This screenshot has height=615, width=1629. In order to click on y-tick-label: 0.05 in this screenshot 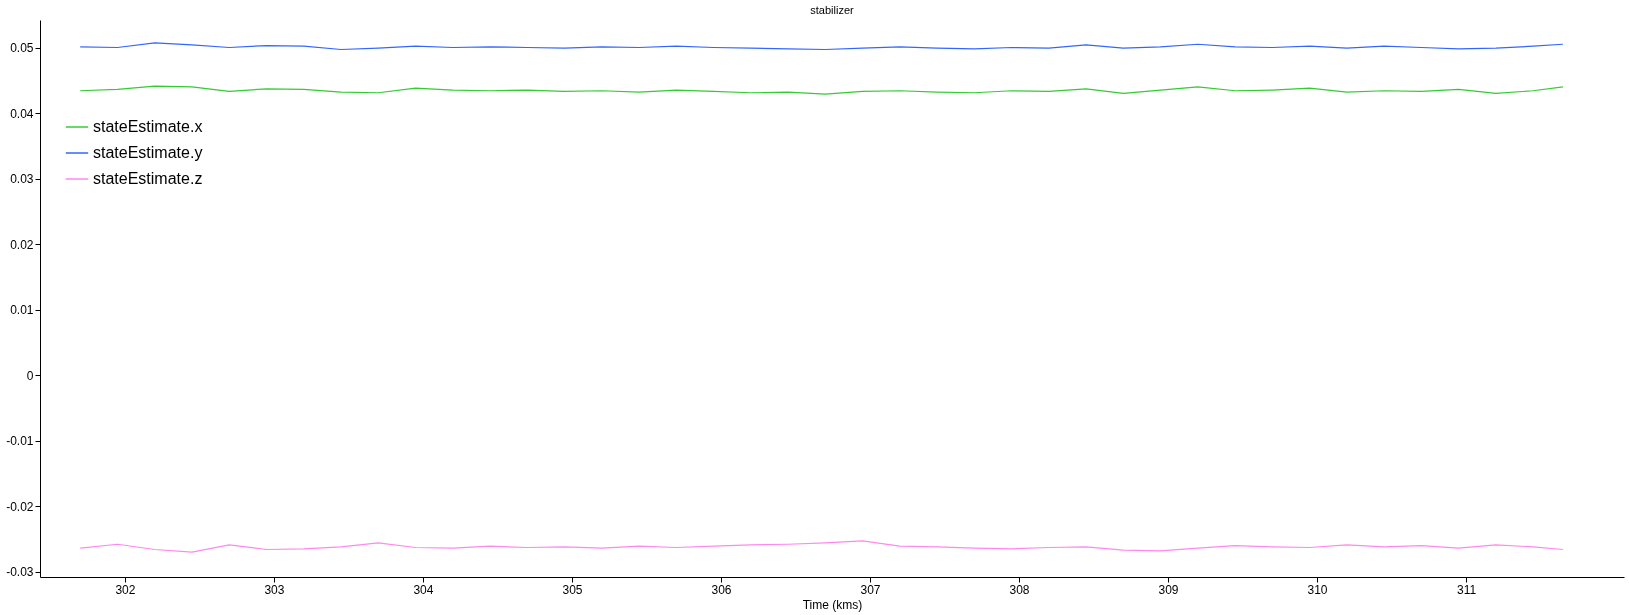, I will do `click(22, 48)`.